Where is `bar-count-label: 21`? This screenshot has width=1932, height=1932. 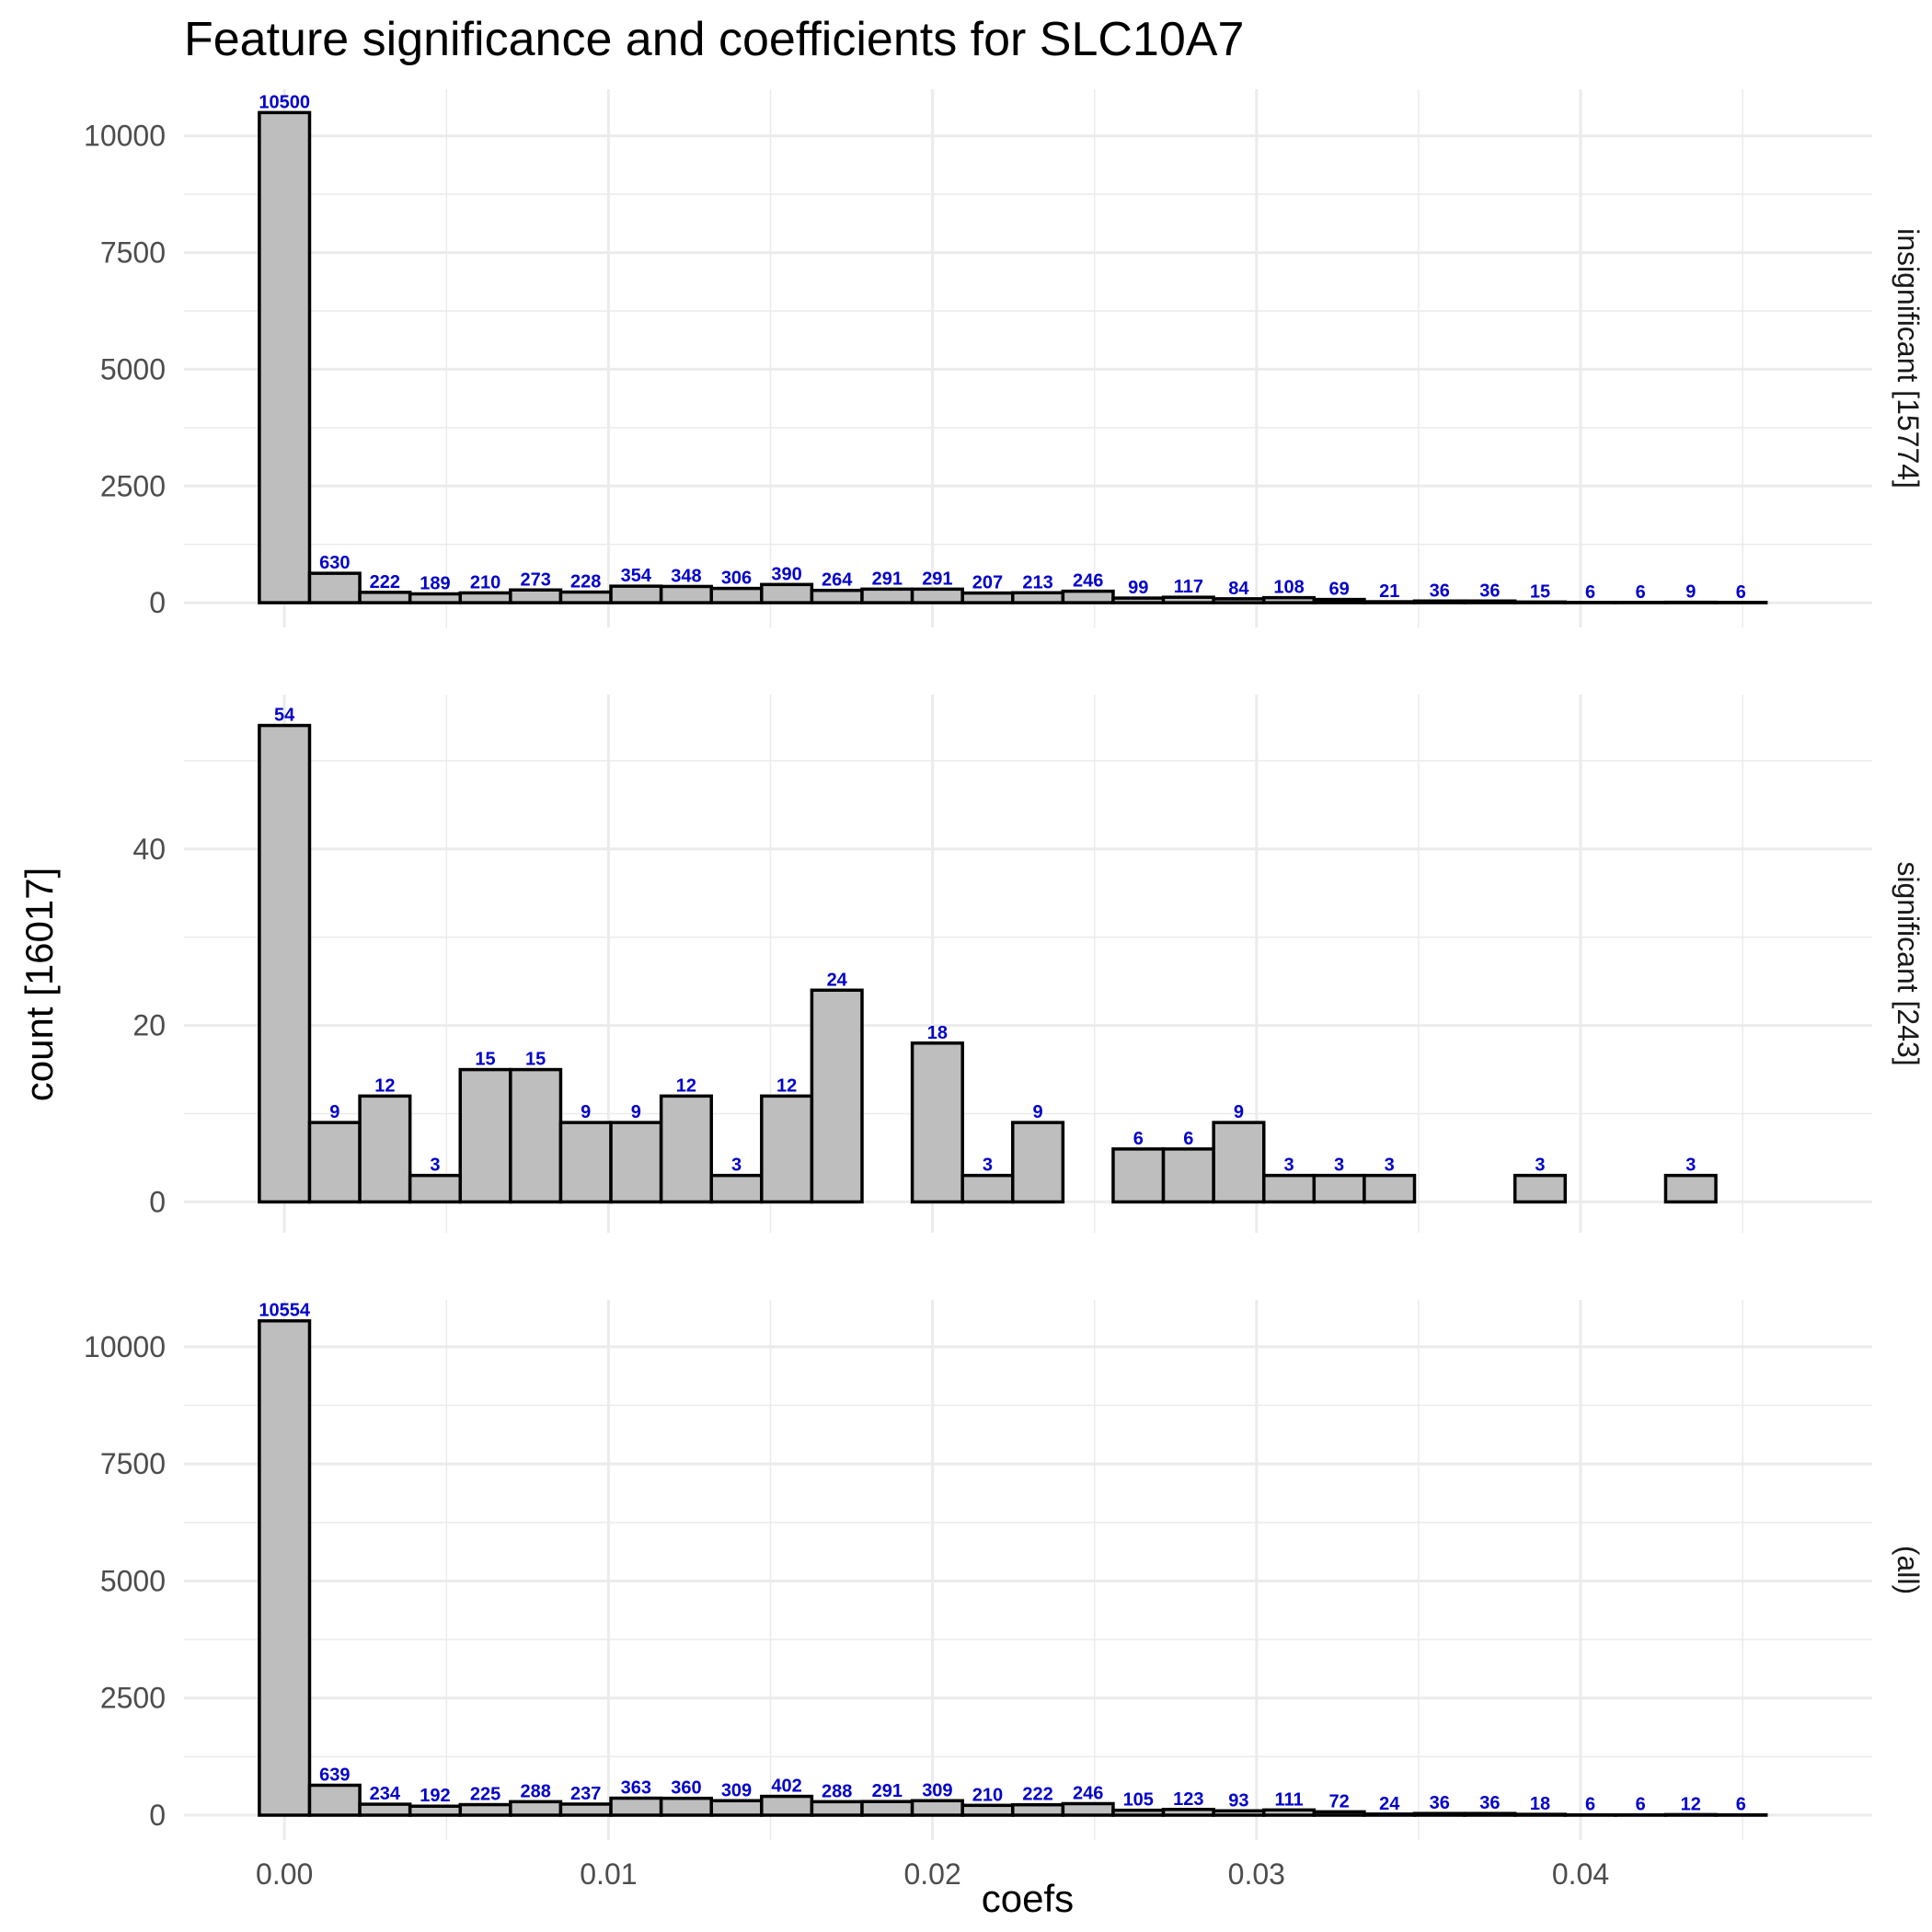
bar-count-label: 21 is located at coordinates (1389, 591).